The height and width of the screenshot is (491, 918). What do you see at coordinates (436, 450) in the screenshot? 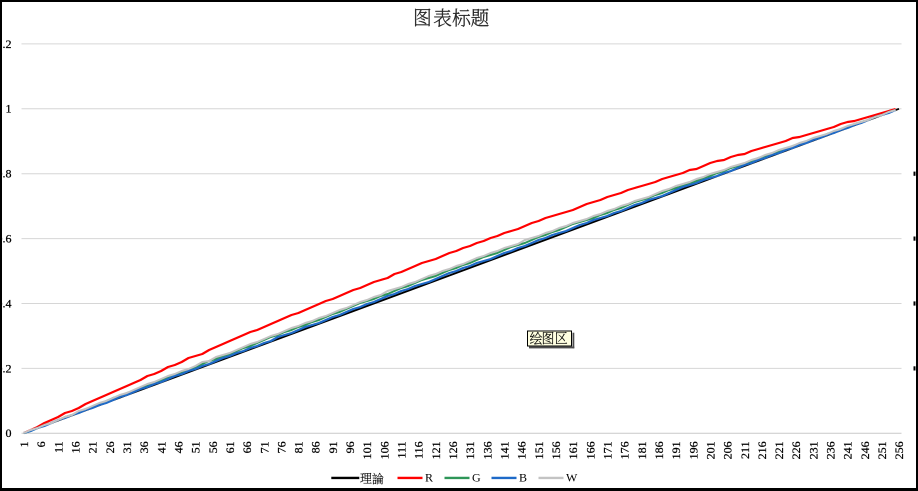
I see `svg-text: 121` at bounding box center [436, 450].